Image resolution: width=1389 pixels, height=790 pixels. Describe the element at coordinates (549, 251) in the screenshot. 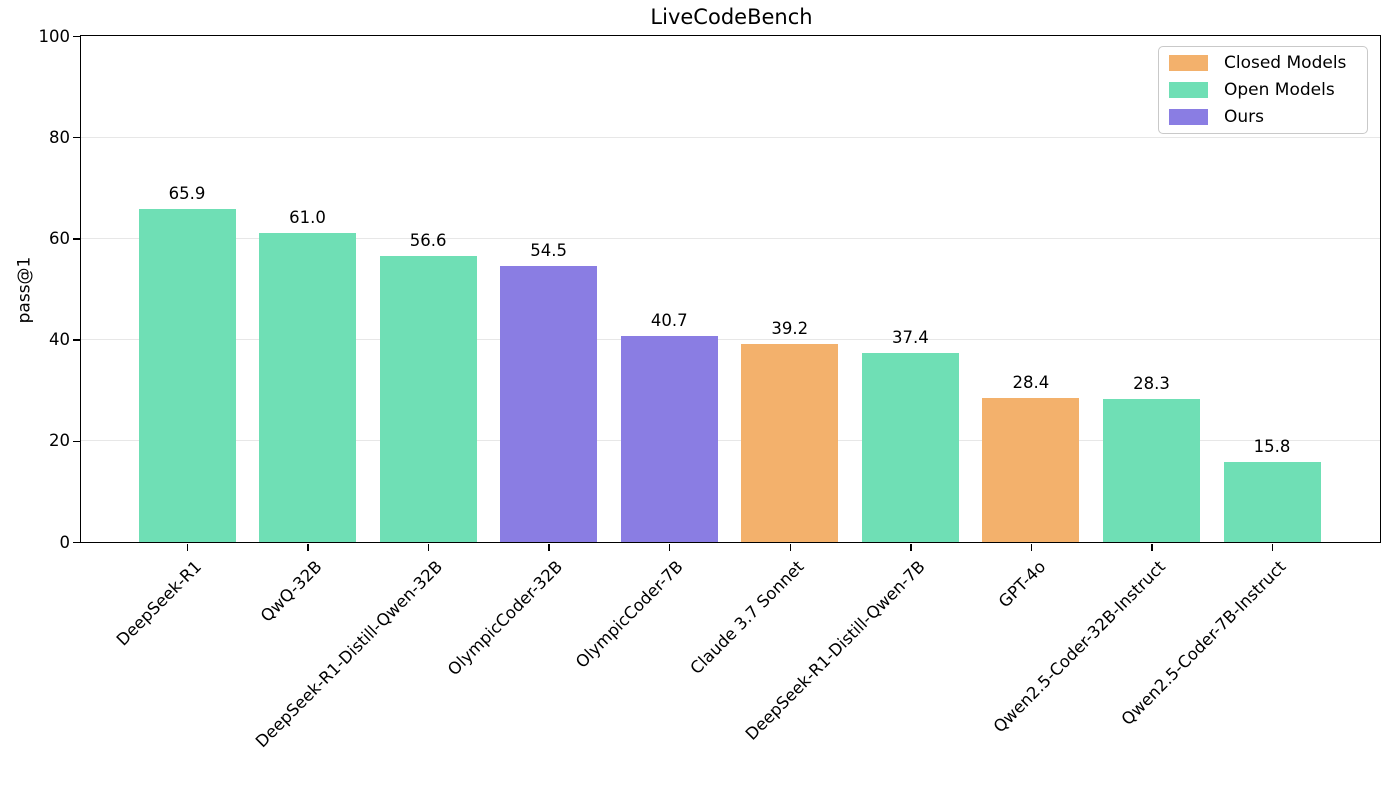

I see `bar-value-label-olympiccoder-32b: 54.5` at that location.